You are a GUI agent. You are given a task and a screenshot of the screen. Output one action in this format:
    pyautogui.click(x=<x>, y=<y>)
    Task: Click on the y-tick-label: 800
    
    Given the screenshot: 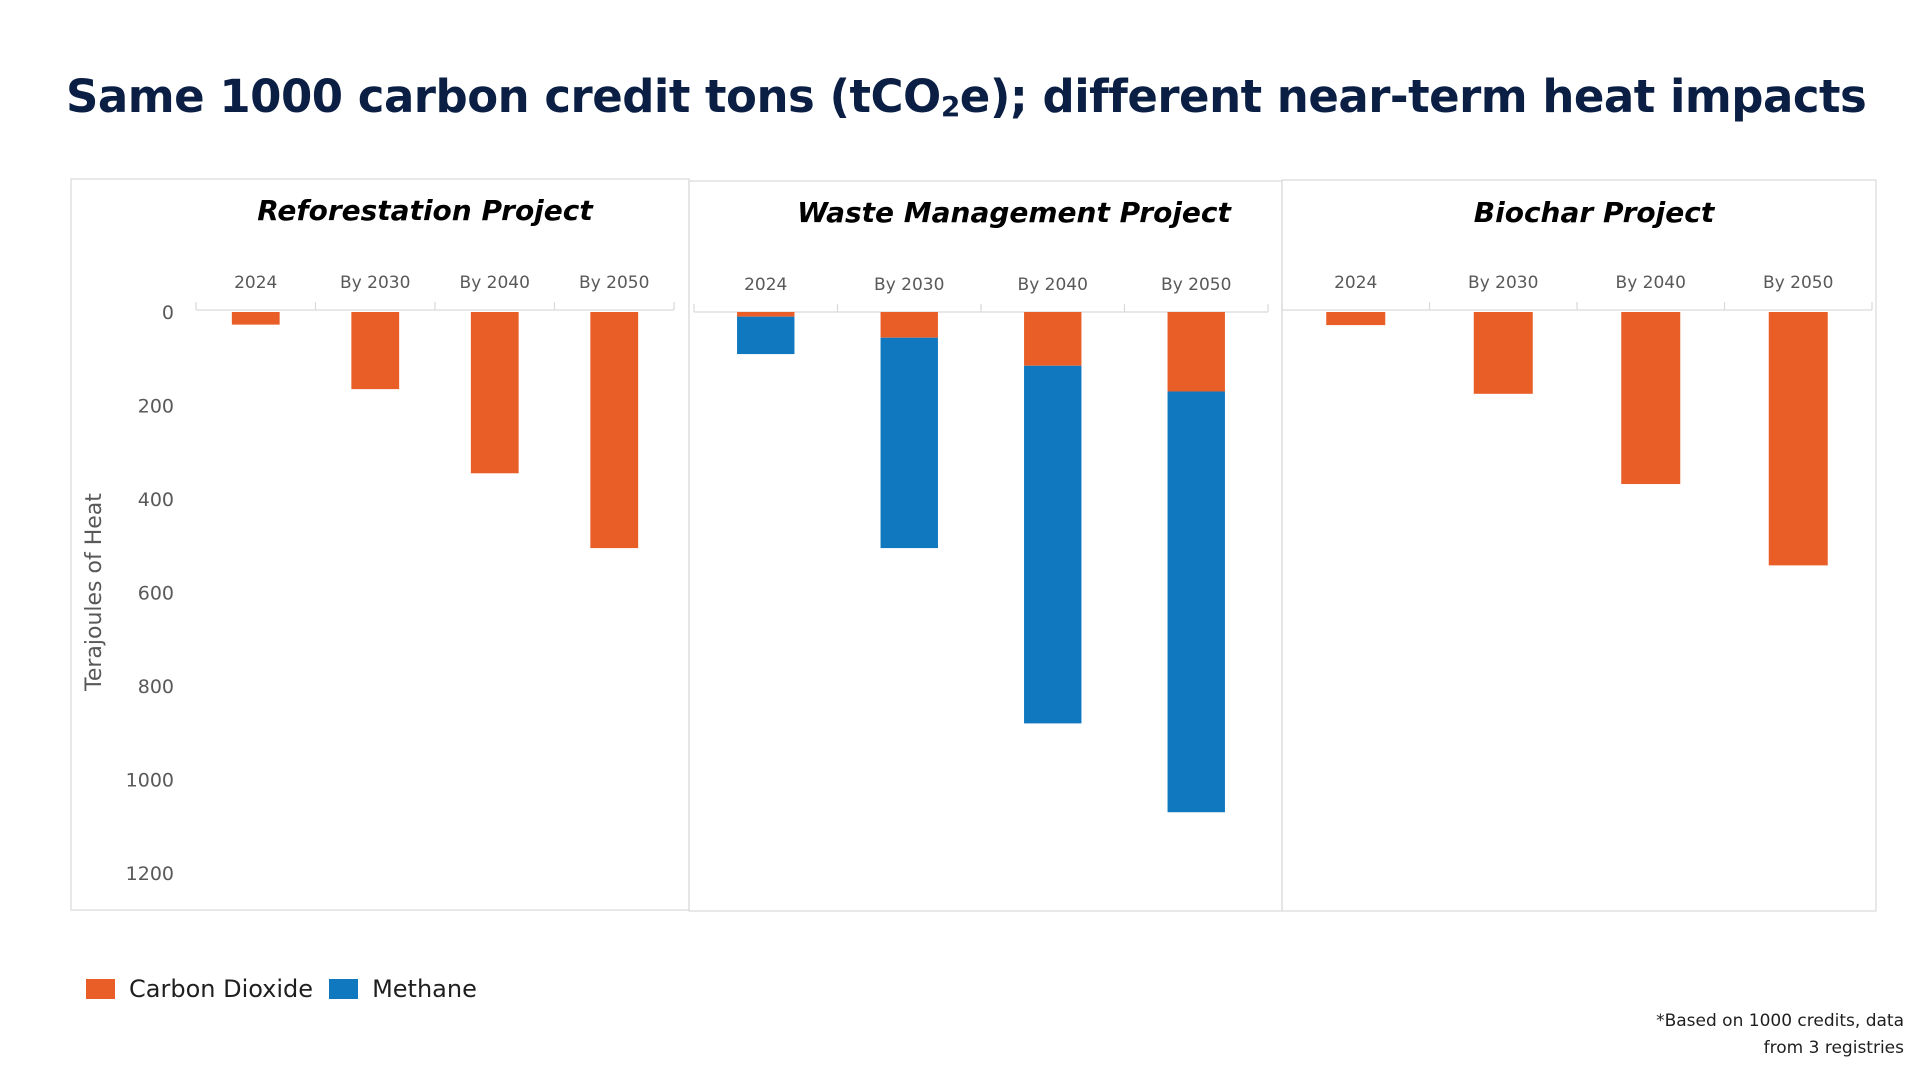 What is the action you would take?
    pyautogui.click(x=156, y=687)
    